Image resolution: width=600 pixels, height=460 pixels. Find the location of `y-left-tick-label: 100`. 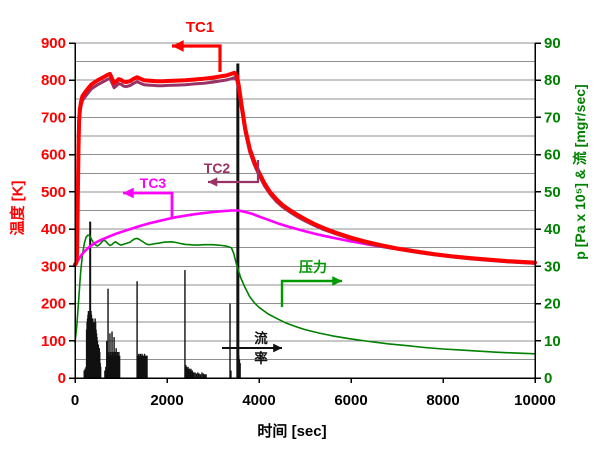

y-left-tick-label: 100 is located at coordinates (53, 341).